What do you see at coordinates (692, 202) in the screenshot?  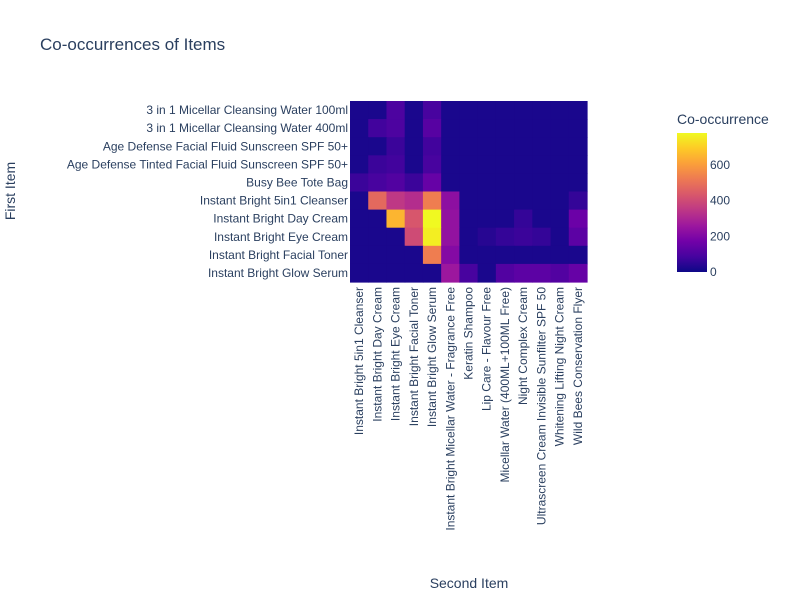 I see `colorbar` at bounding box center [692, 202].